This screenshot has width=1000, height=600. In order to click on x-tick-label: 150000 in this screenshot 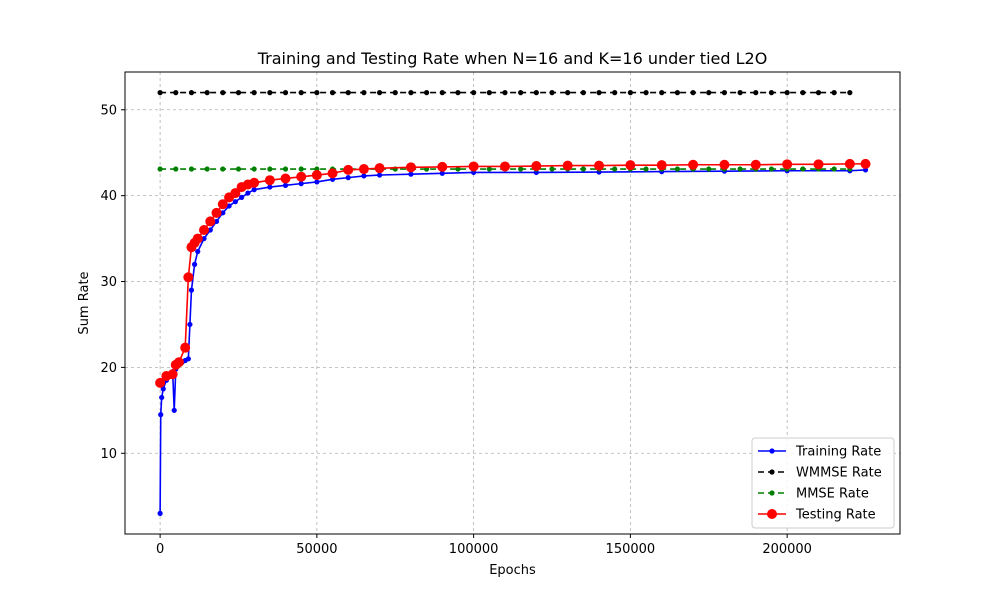, I will do `click(631, 549)`.